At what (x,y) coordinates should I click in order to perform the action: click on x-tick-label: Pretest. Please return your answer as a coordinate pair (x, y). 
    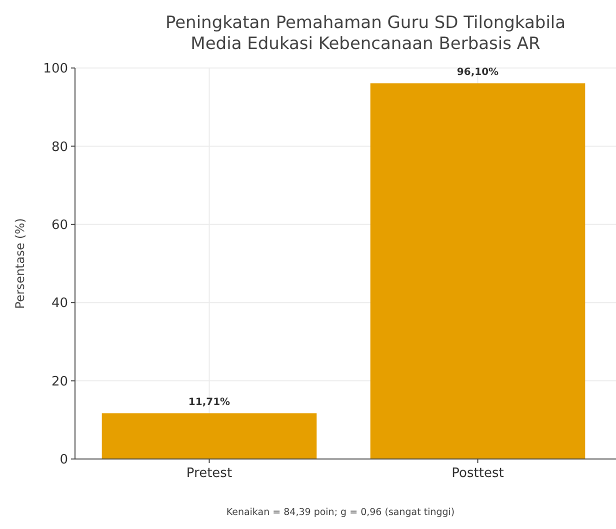
    Looking at the image, I should click on (209, 473).